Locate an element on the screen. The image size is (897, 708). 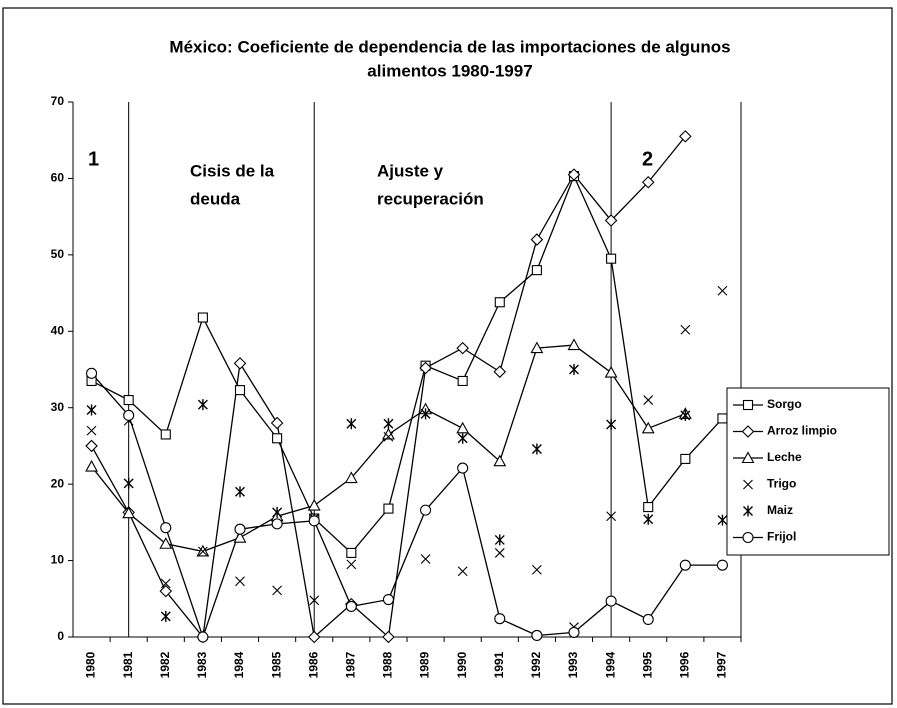
y-tick-label: 20 is located at coordinates (58, 483).